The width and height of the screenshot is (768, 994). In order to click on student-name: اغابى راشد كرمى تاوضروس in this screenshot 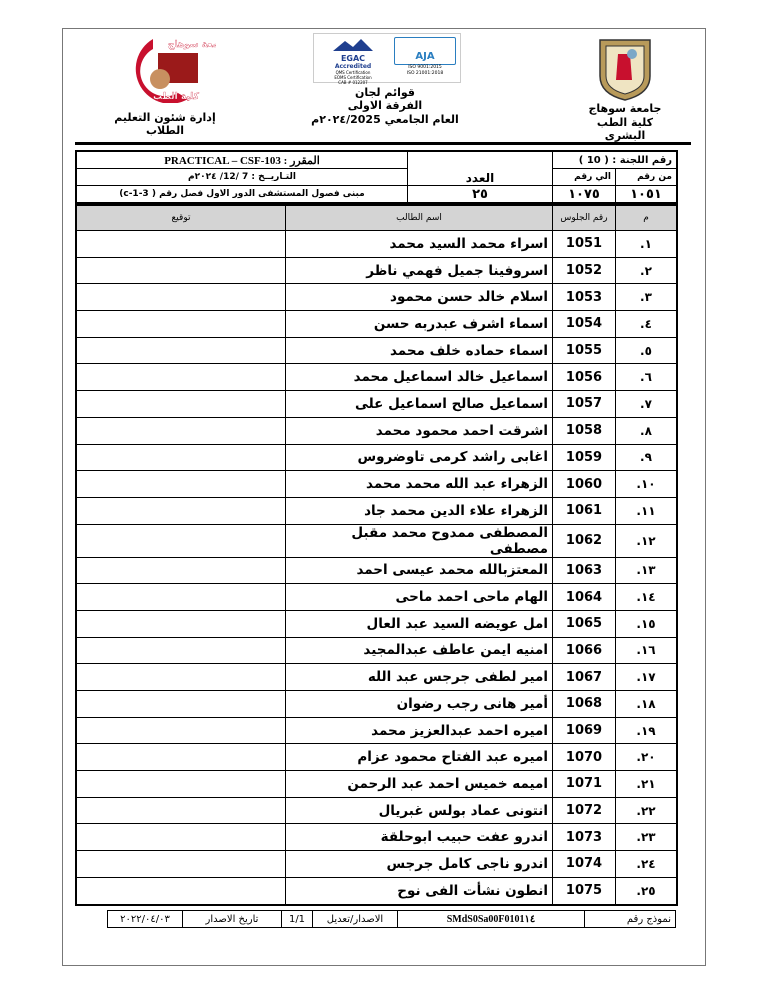, I will do `click(419, 457)`.